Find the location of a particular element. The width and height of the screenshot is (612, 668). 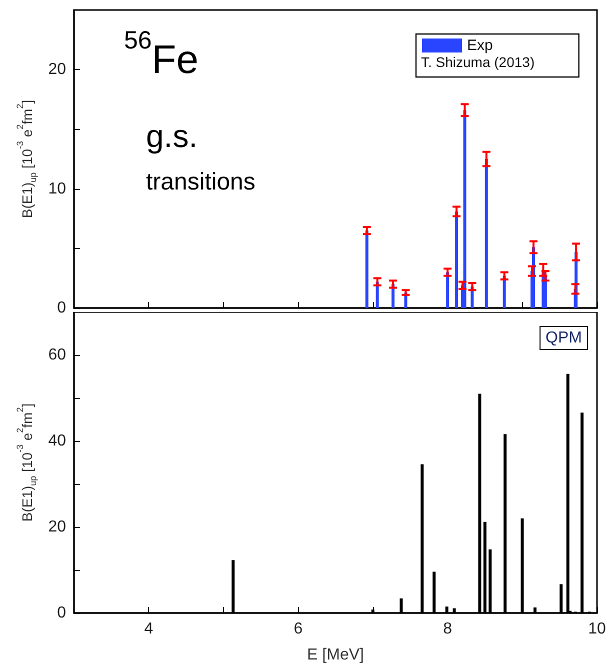

y-tick-label: 60 is located at coordinates (57, 355).